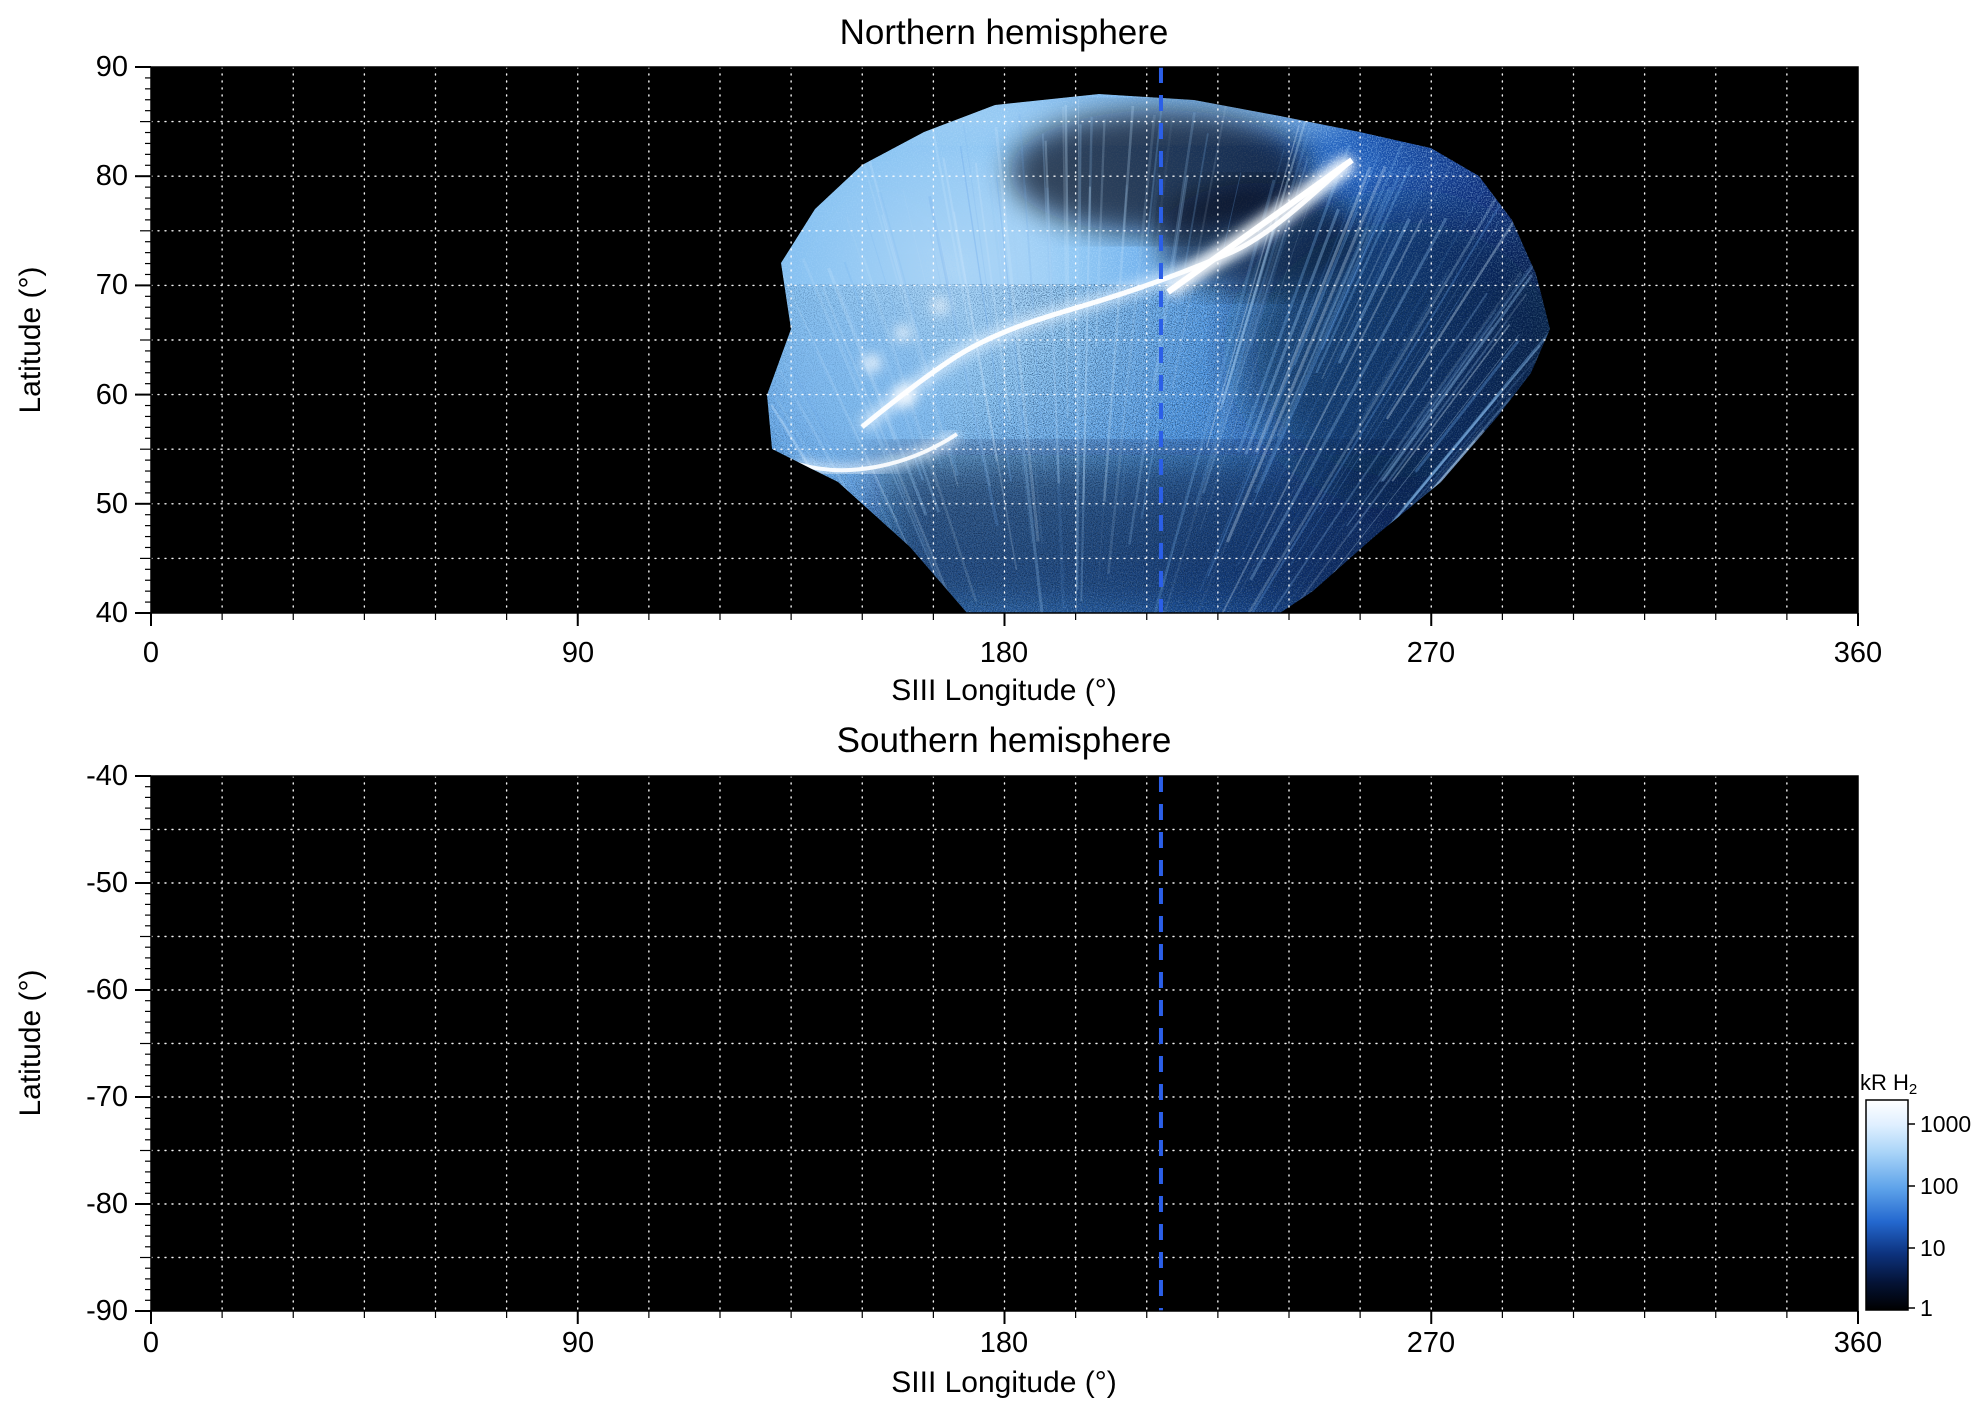 This screenshot has height=1423, width=1983. I want to click on bright-streak, so click(1260, 226).